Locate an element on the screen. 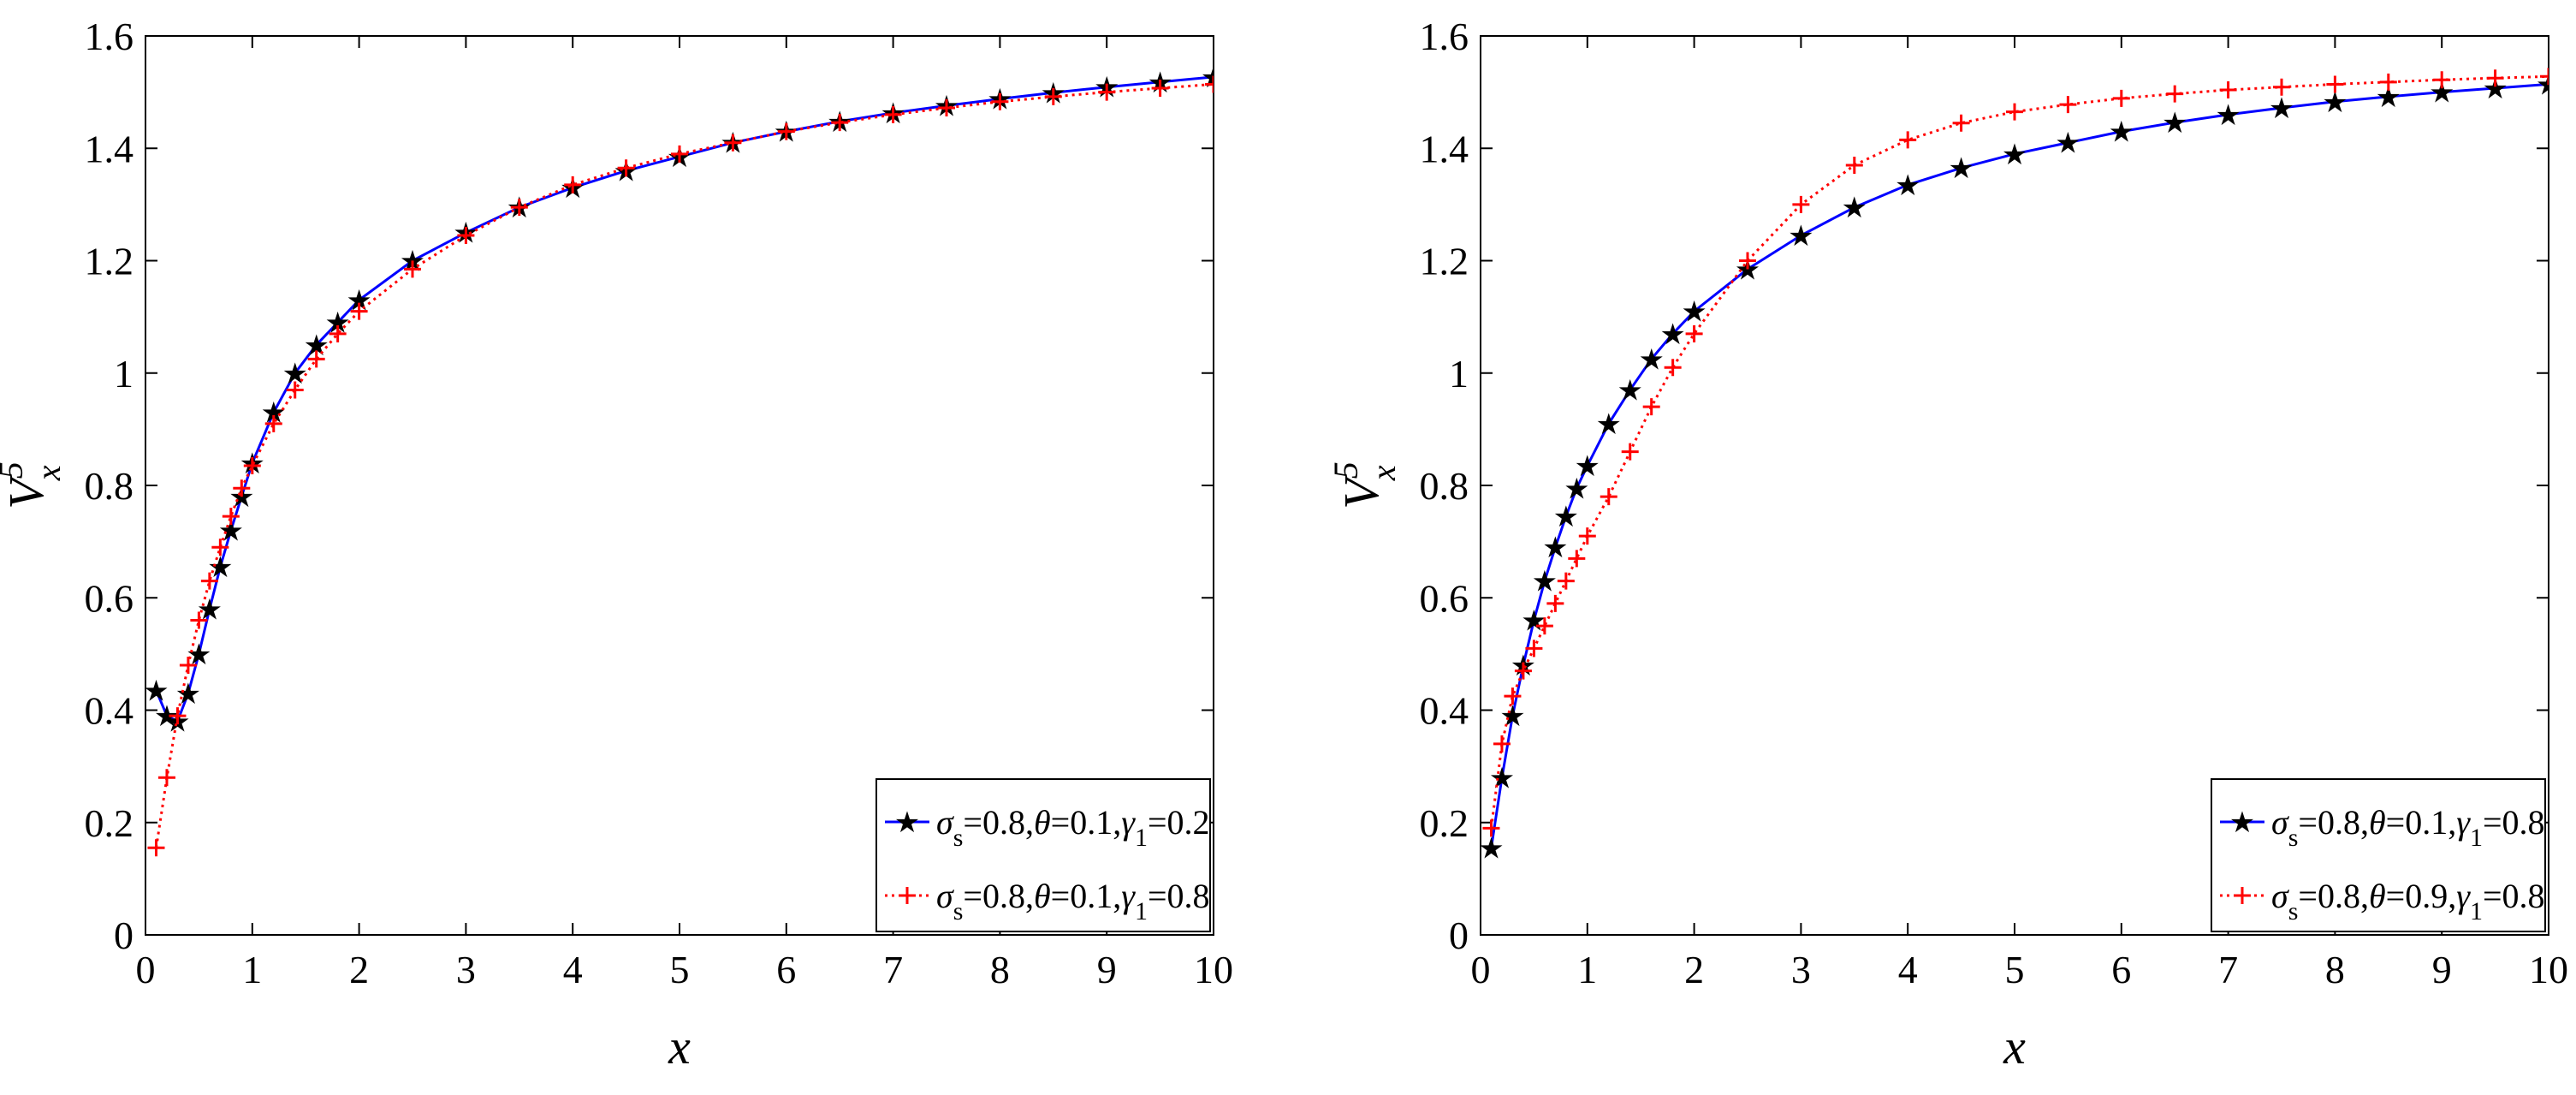 This screenshot has width=2576, height=1095. x-tick-label: 6 is located at coordinates (2121, 969).